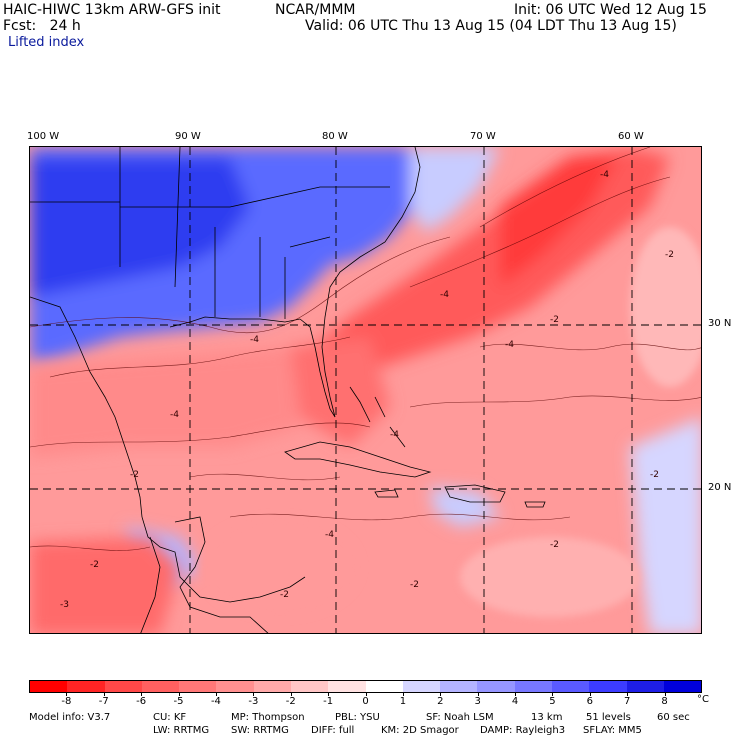  Describe the element at coordinates (290, 701) in the screenshot. I see `colorbar-tick-label: -2` at that location.